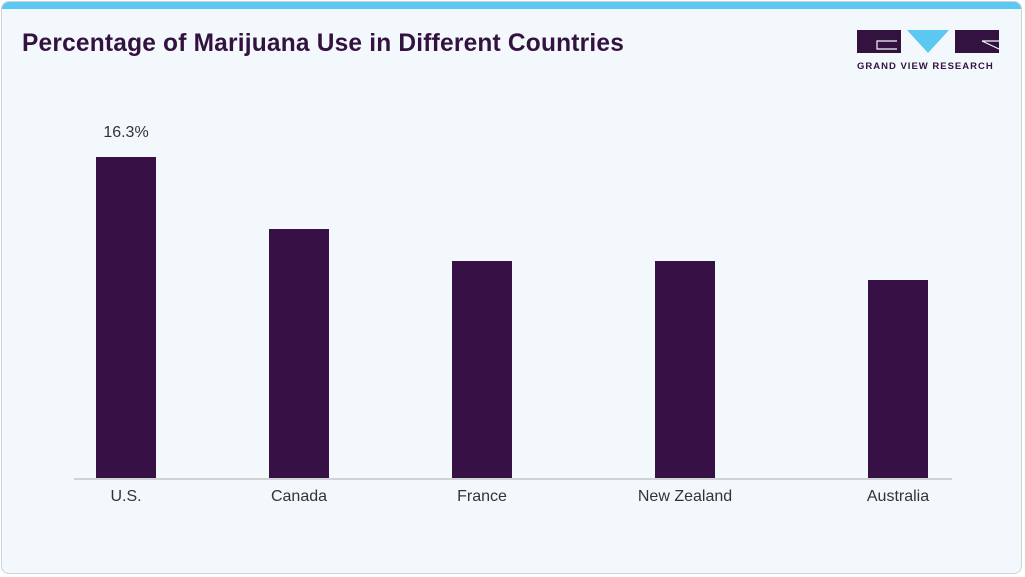 This screenshot has width=1025, height=577. Describe the element at coordinates (685, 369) in the screenshot. I see `bar-new-zealand` at that location.